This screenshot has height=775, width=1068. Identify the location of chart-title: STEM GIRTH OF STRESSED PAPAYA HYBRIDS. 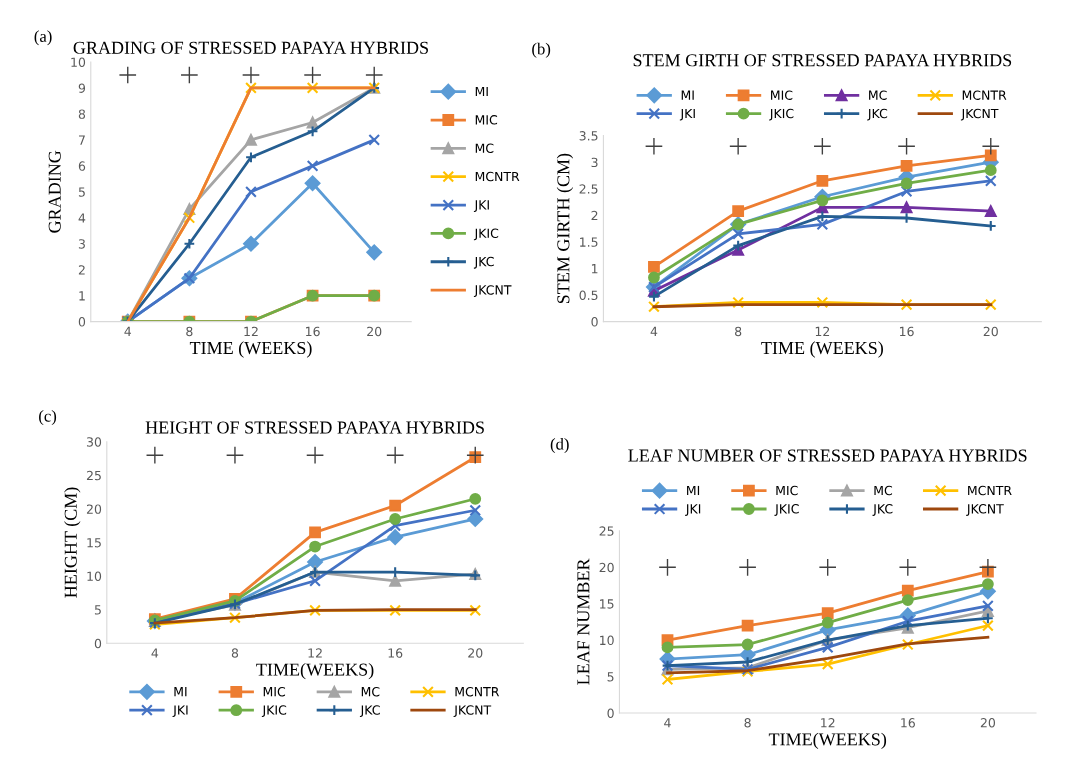
(822, 60).